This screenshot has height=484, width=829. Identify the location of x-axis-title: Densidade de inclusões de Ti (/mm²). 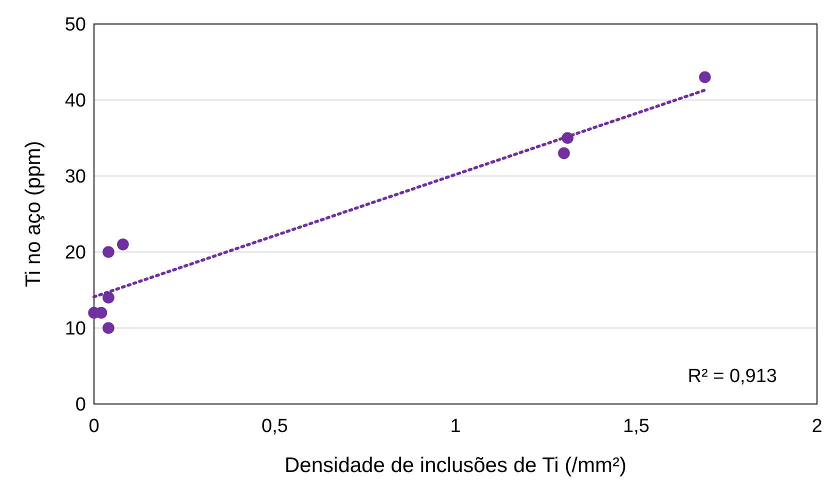
(455, 465).